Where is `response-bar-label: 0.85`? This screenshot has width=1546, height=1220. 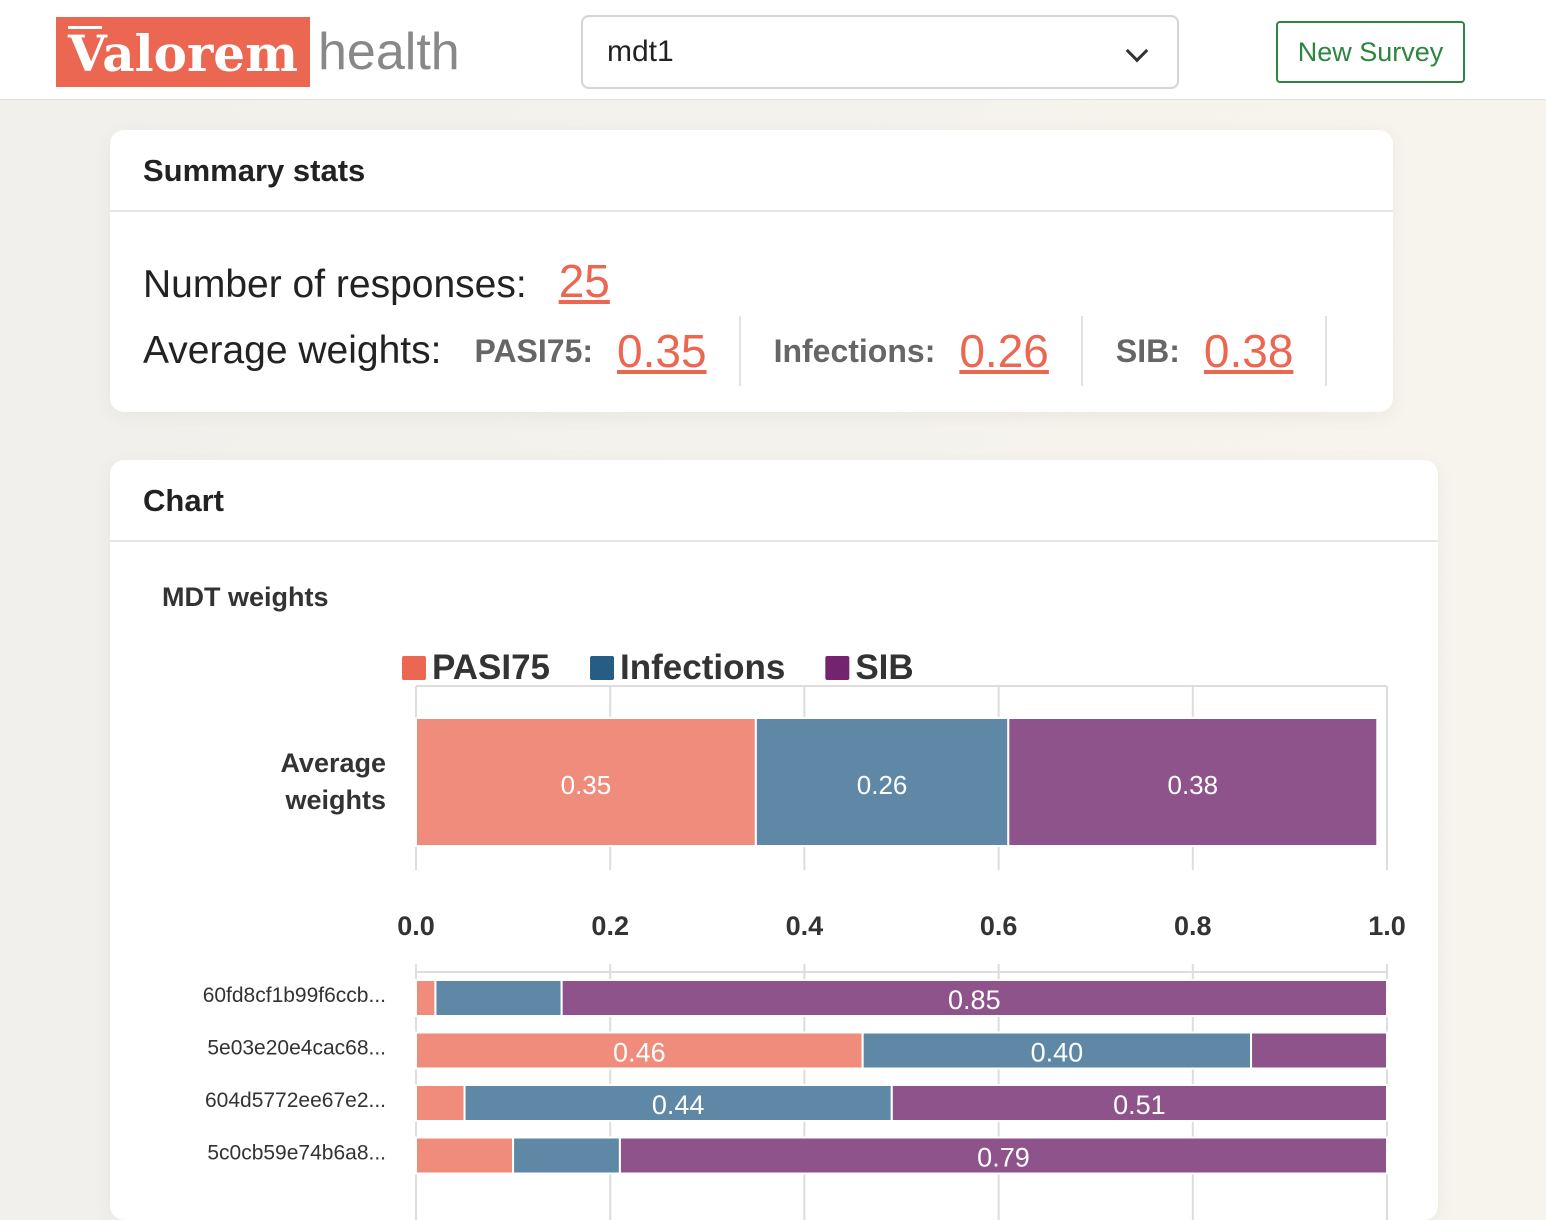 response-bar-label: 0.85 is located at coordinates (974, 1000).